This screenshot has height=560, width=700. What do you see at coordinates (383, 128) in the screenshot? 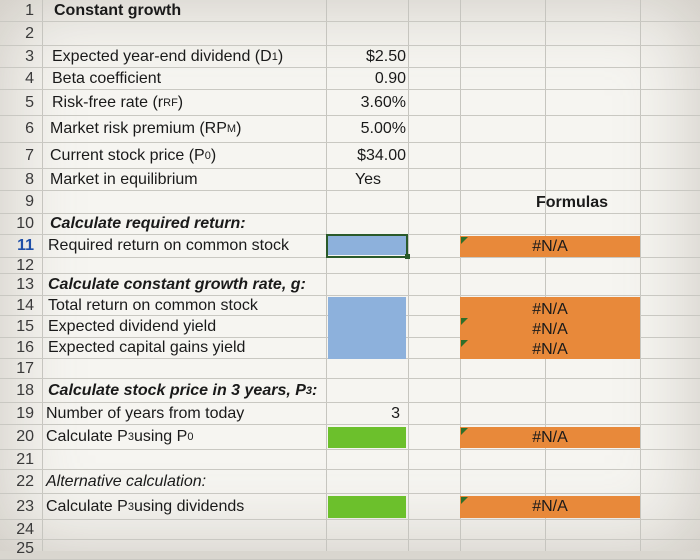
I see `input-value: 5.00%` at bounding box center [383, 128].